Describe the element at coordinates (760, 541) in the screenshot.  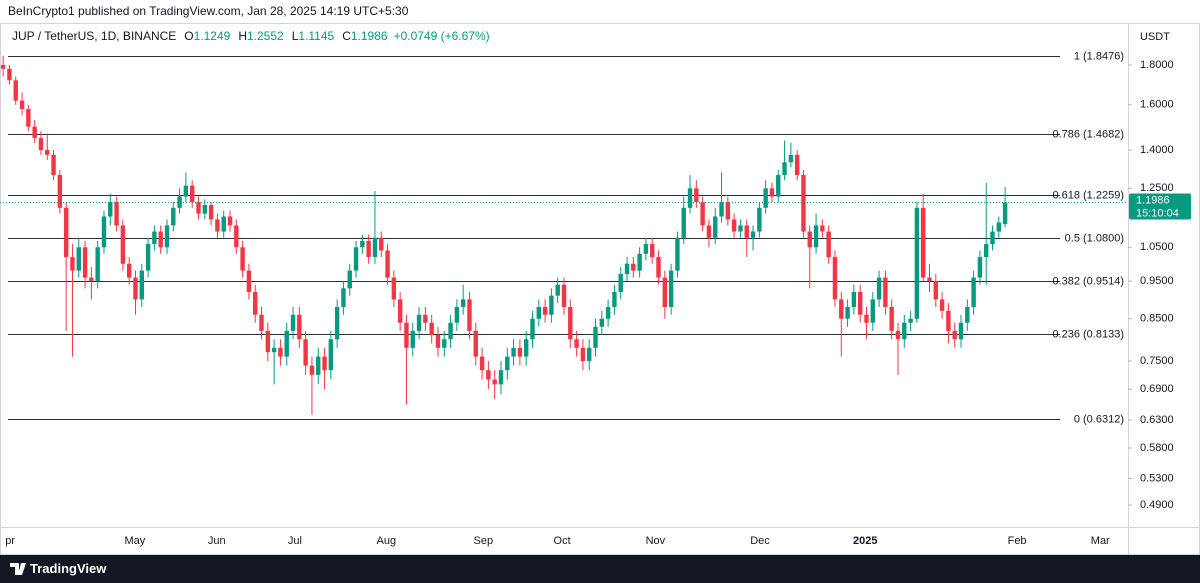
I see `x-tick-label: Dec` at that location.